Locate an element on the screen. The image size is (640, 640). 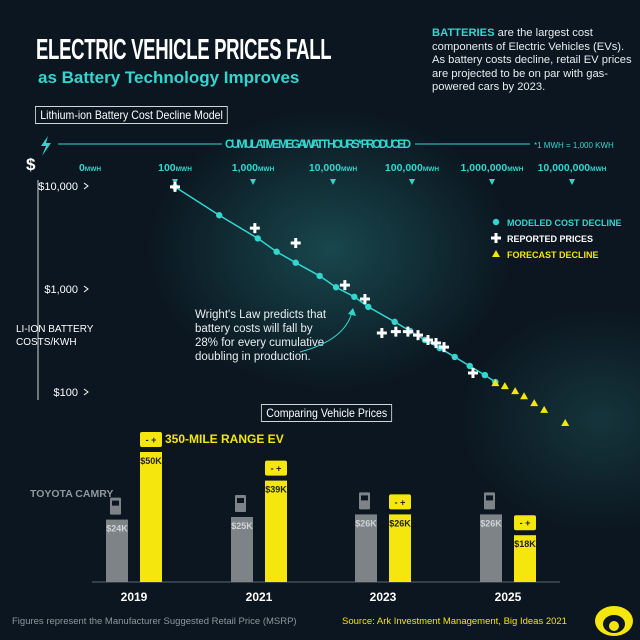
legend-label: REPORTED PRICES is located at coordinates (550, 239).